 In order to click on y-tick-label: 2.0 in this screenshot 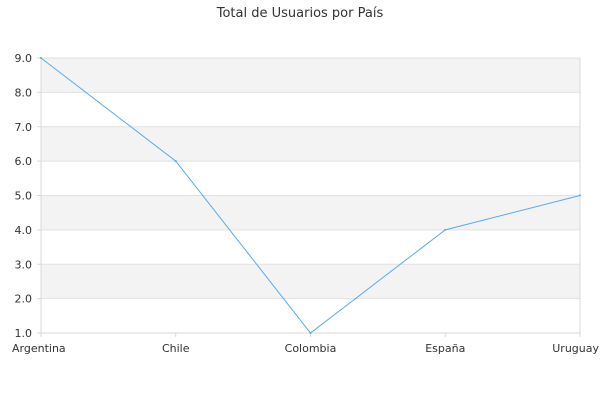, I will do `click(24, 299)`.